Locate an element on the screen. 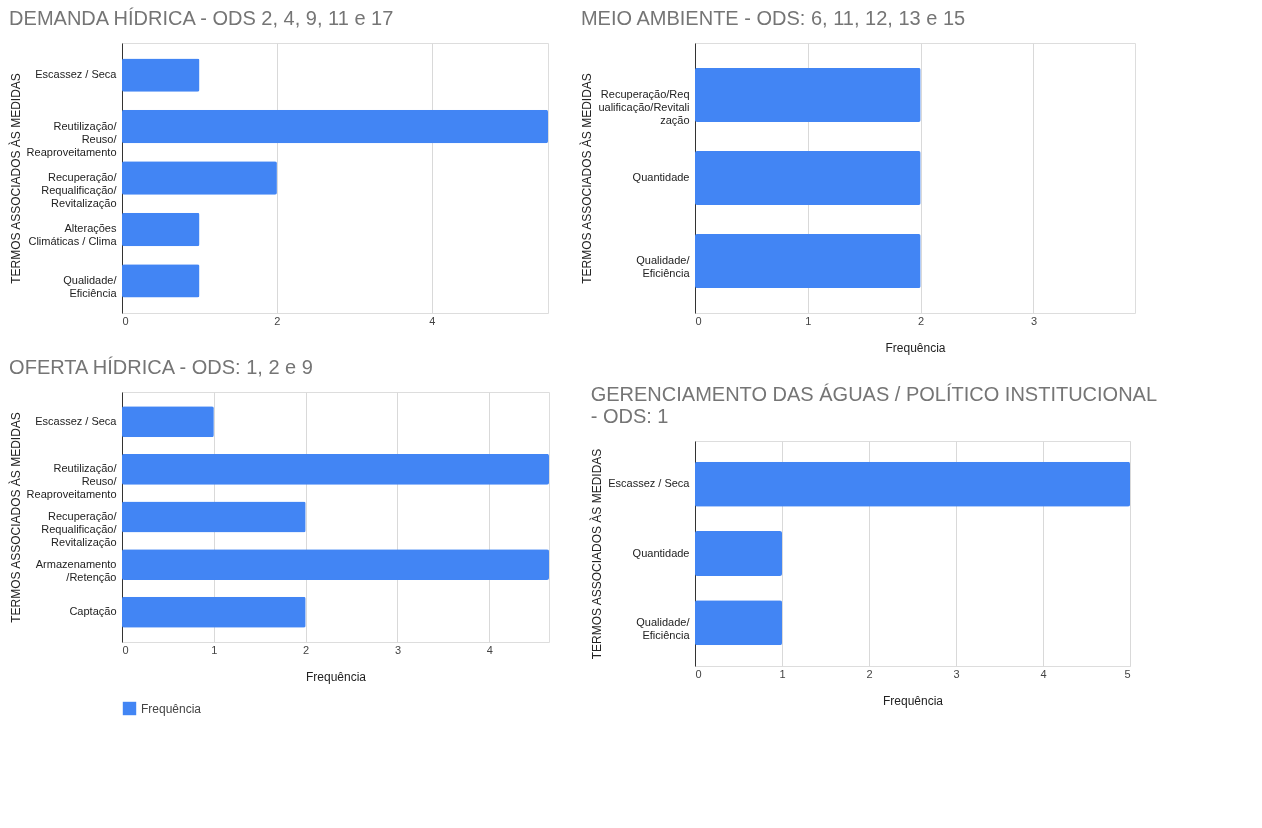  chart-title: OFERTA HÍDRICA - ODS: 1, 2 e 9 is located at coordinates (161, 367).